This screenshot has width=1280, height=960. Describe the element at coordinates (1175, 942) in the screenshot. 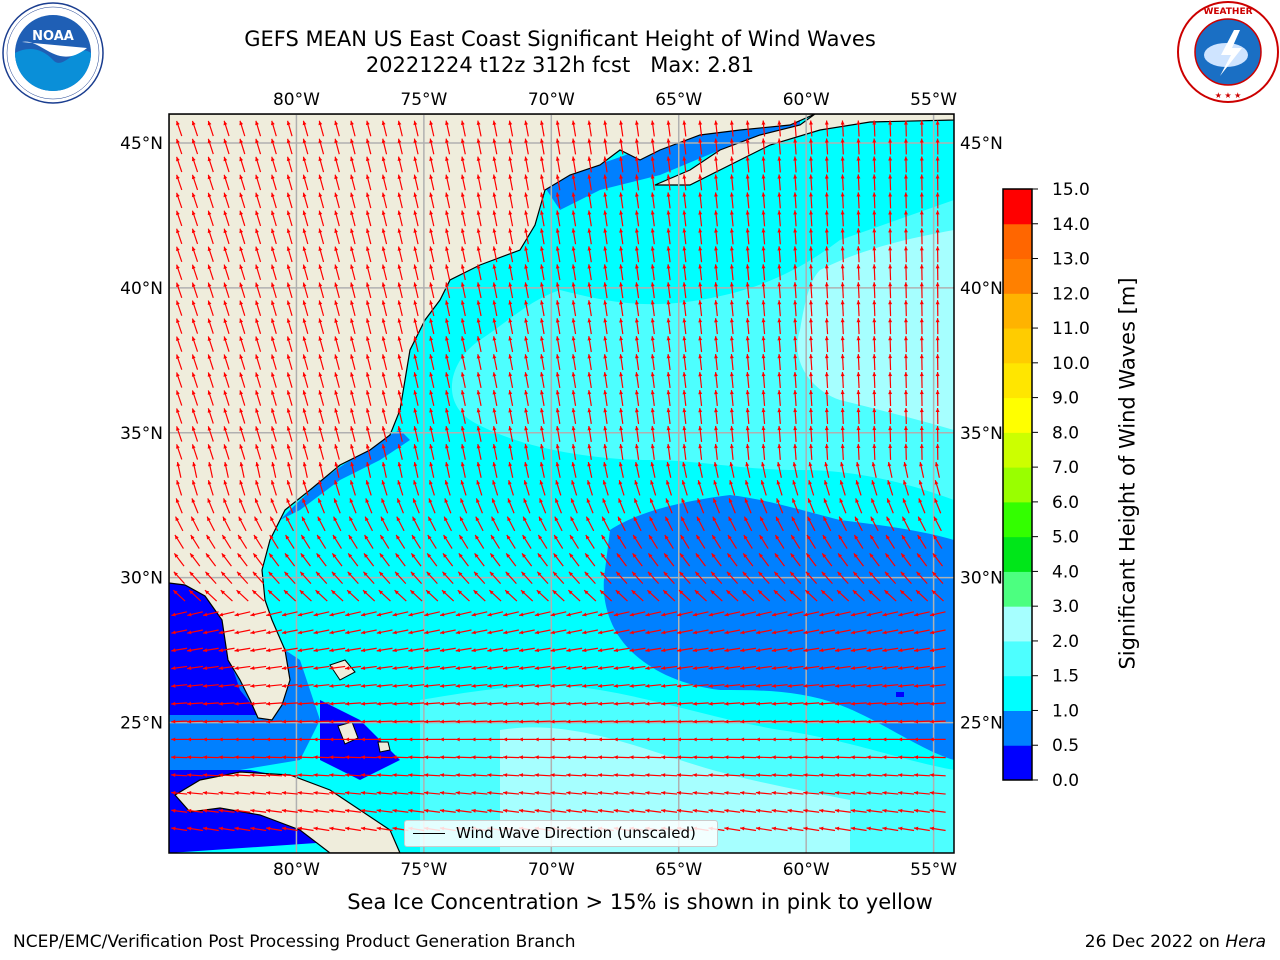

I see `footer-date: 26 Dec 2022 on Hera` at that location.